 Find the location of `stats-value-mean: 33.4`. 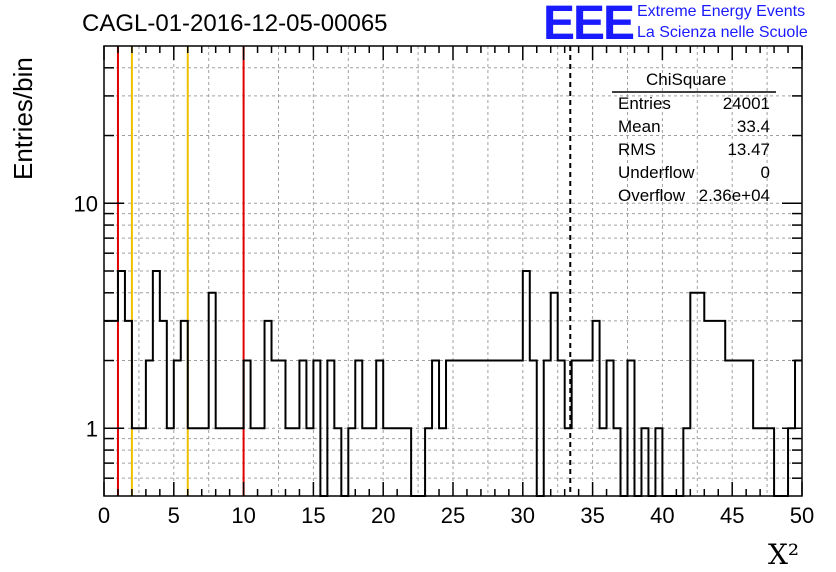

stats-value-mean: 33.4 is located at coordinates (753, 126).